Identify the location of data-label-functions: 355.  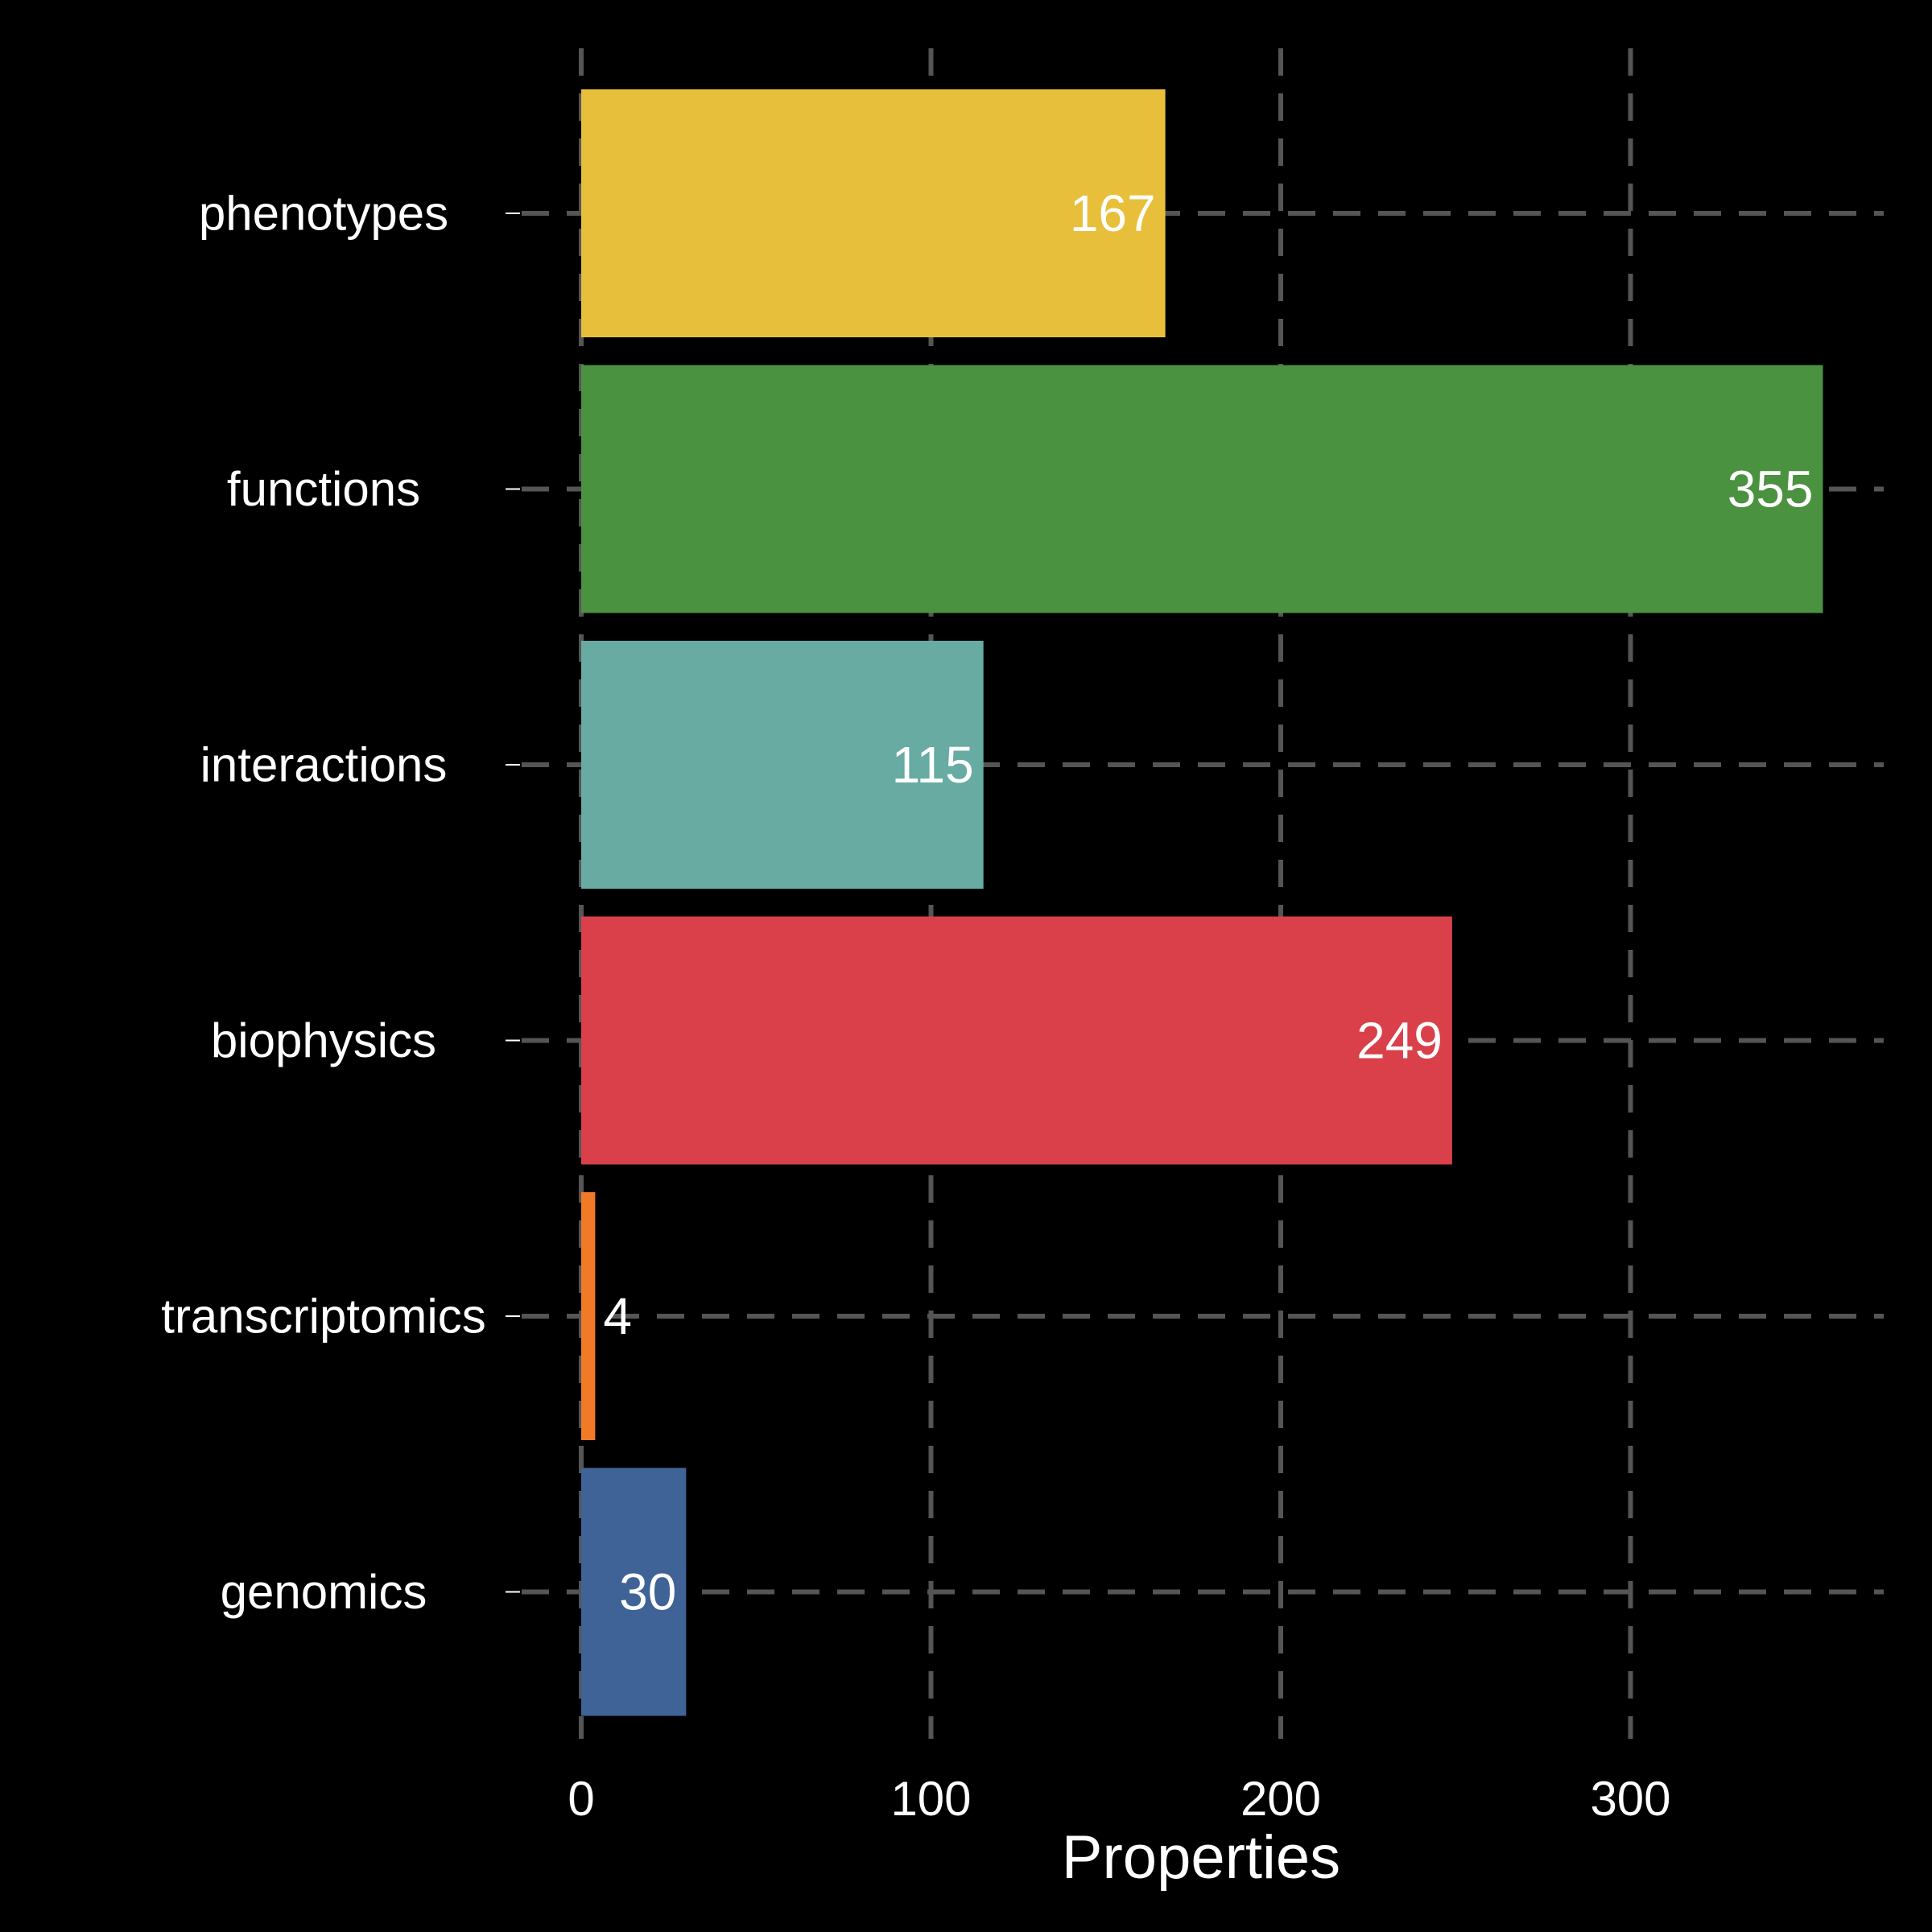
(1771, 489).